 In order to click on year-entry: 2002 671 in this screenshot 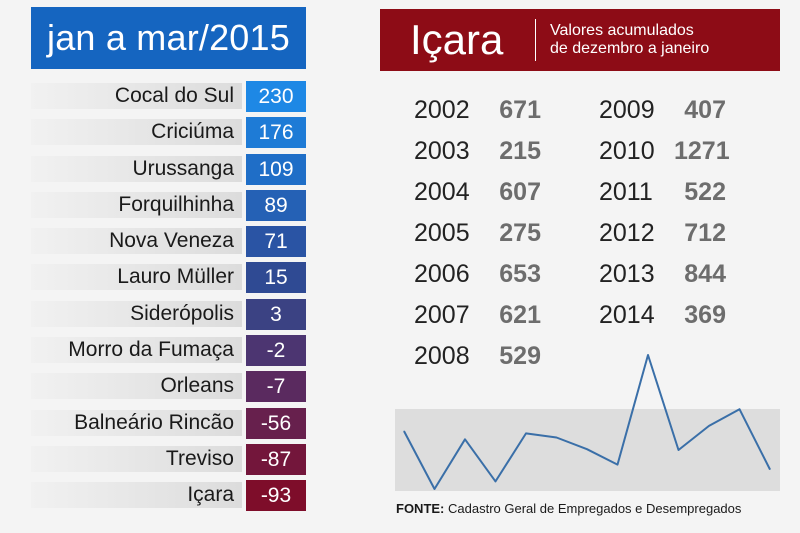, I will do `click(477, 110)`.